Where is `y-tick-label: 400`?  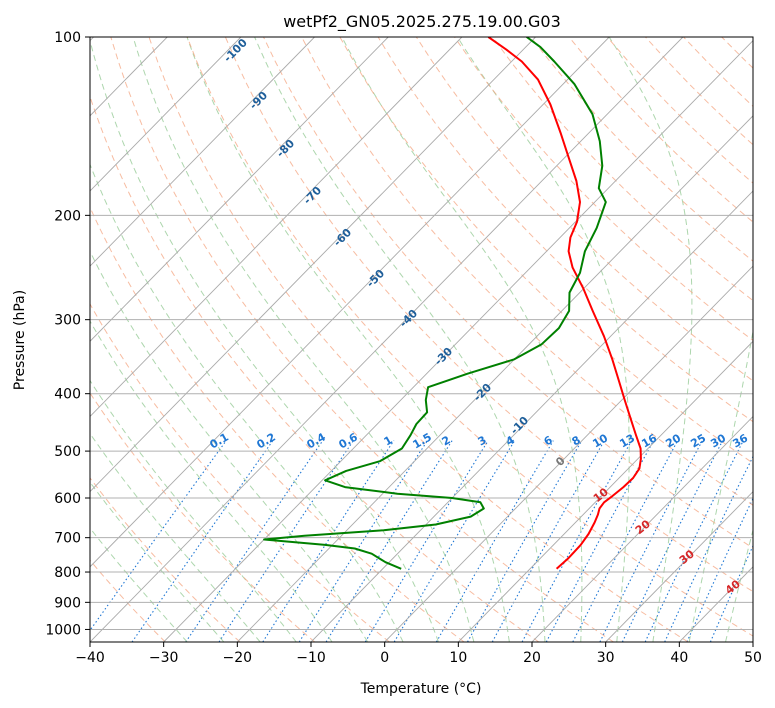
y-tick-label: 400 is located at coordinates (67, 395).